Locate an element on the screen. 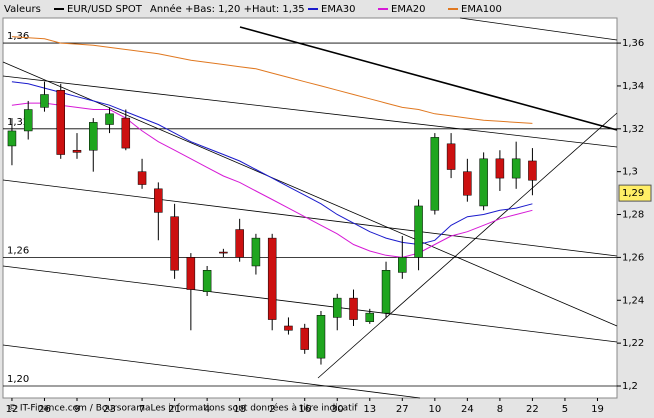 The width and height of the screenshot is (654, 418). level-label: 1,20 is located at coordinates (18, 379).